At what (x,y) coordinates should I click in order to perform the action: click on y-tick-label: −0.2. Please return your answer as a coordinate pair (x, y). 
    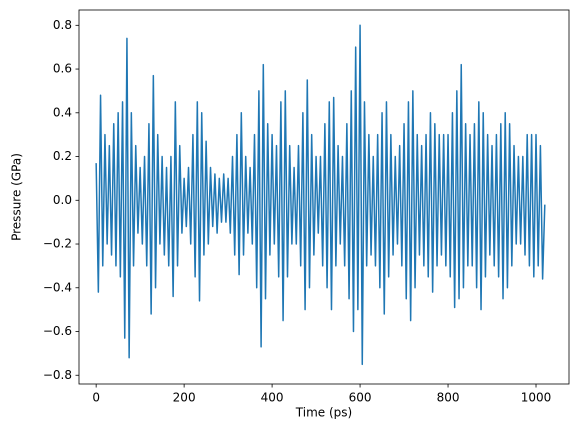
    Looking at the image, I should click on (57, 244).